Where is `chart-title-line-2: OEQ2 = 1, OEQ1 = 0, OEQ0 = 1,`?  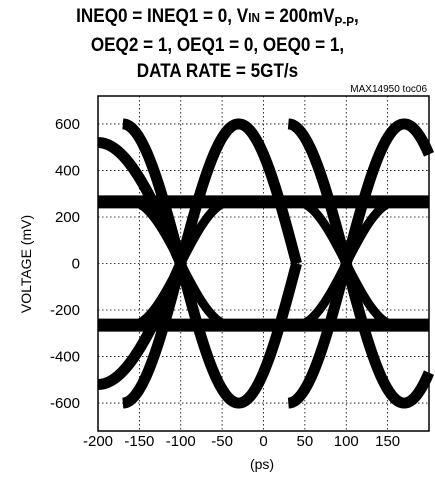 chart-title-line-2: OEQ2 = 1, OEQ1 = 0, OEQ0 = 1, is located at coordinates (217, 45).